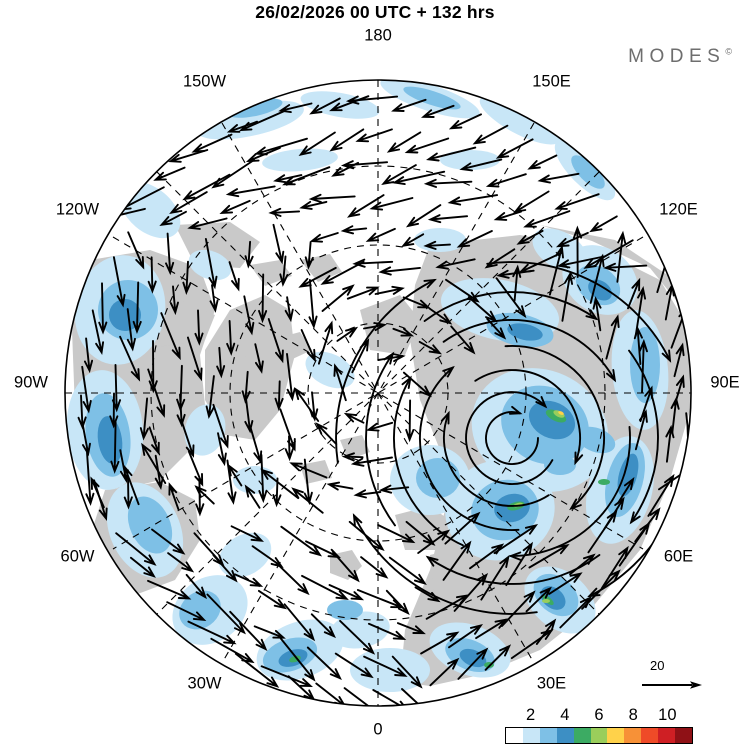 Image resolution: width=750 pixels, height=747 pixels. I want to click on colorbar-tick: 2, so click(531, 715).